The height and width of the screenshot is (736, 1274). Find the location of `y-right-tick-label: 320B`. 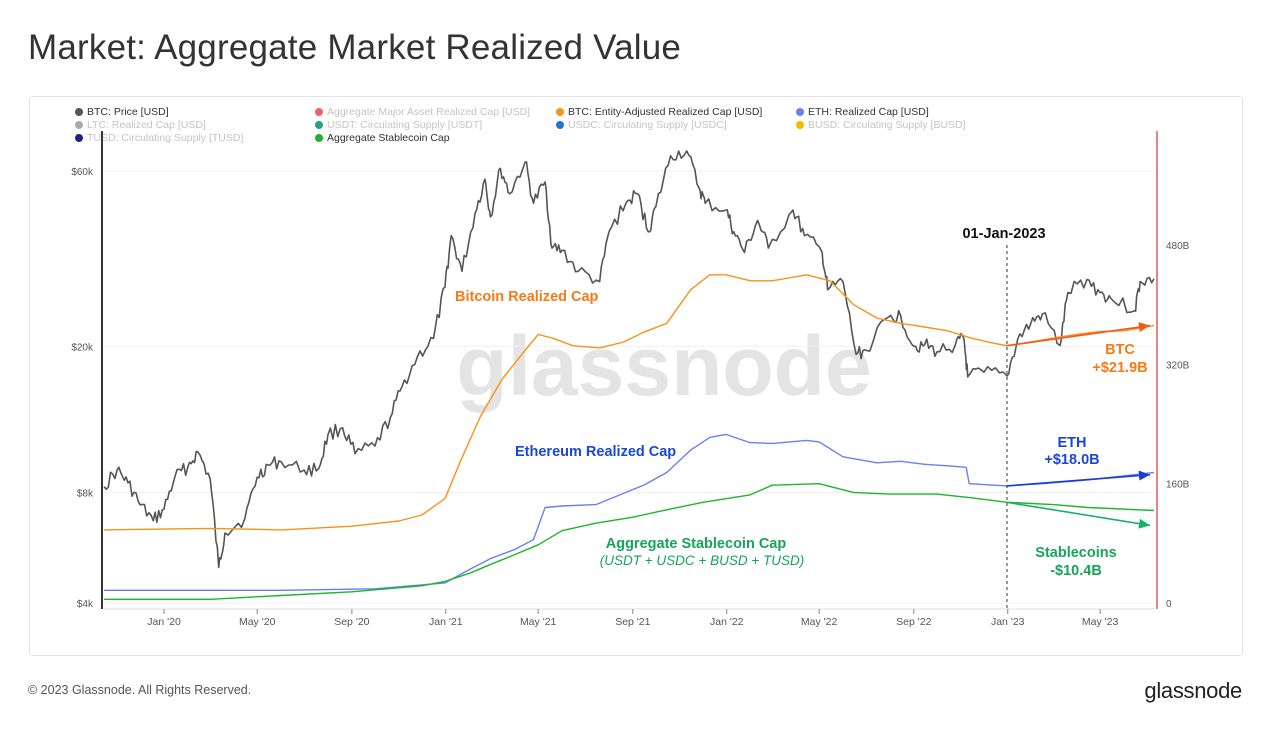

y-right-tick-label: 320B is located at coordinates (1178, 365).